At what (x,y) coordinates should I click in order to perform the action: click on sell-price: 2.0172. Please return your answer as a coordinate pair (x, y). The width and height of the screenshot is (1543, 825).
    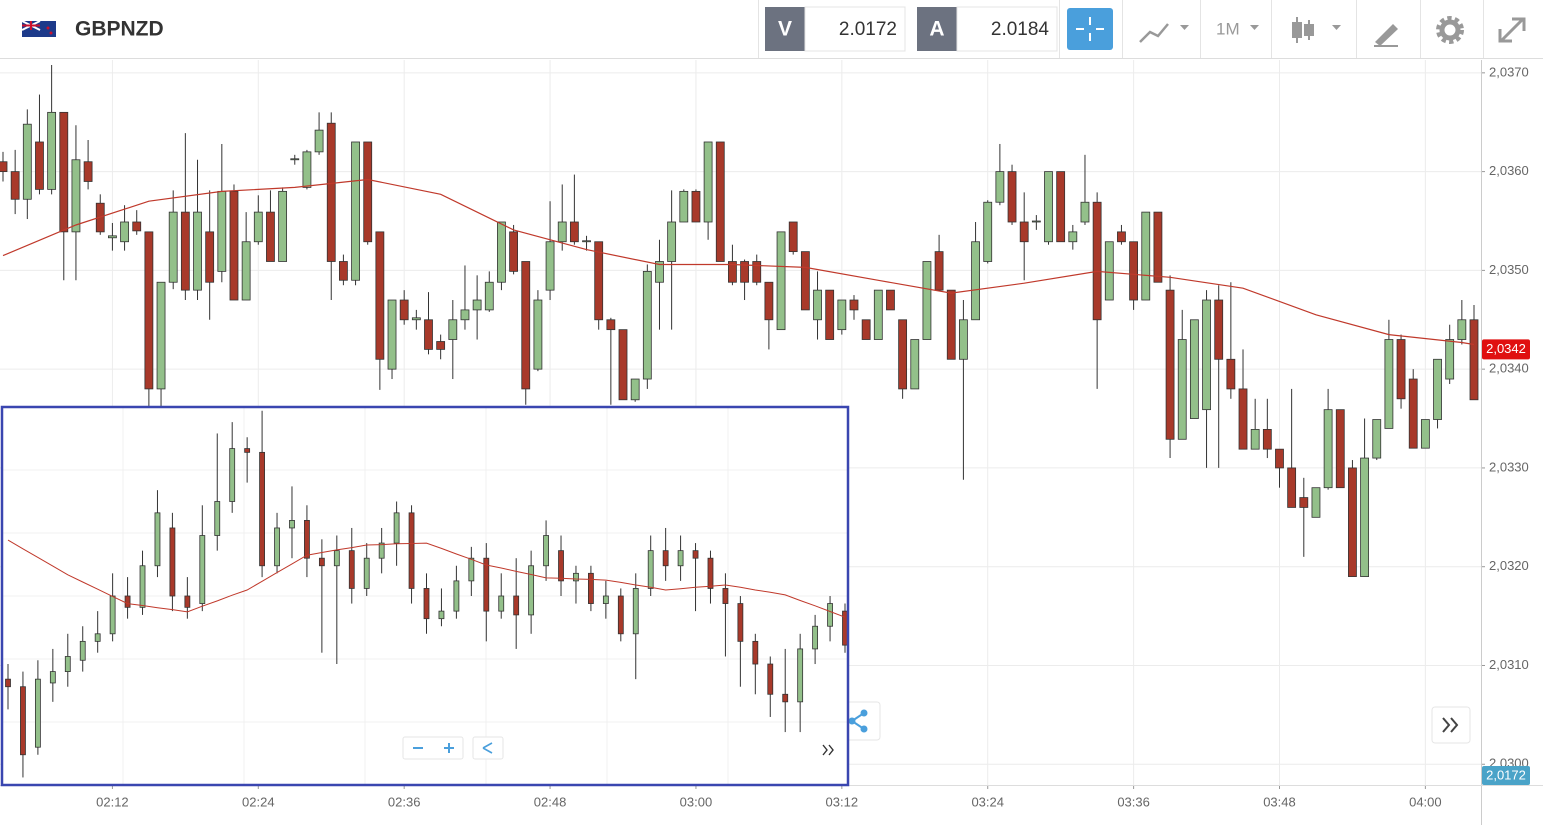
    Looking at the image, I should click on (868, 29).